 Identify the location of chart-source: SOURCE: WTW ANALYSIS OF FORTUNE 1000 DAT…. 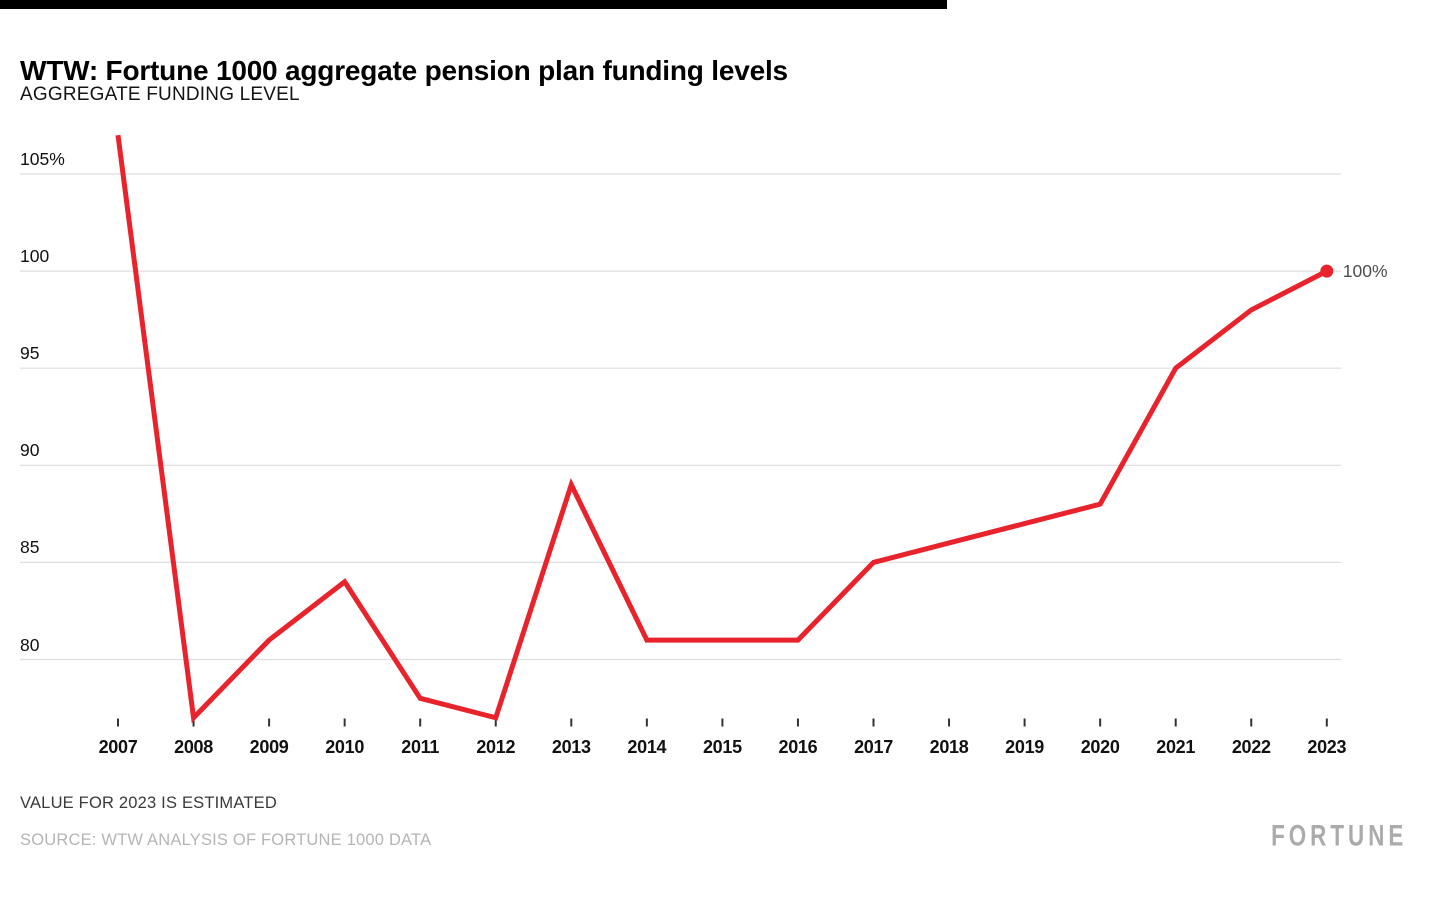
(226, 840).